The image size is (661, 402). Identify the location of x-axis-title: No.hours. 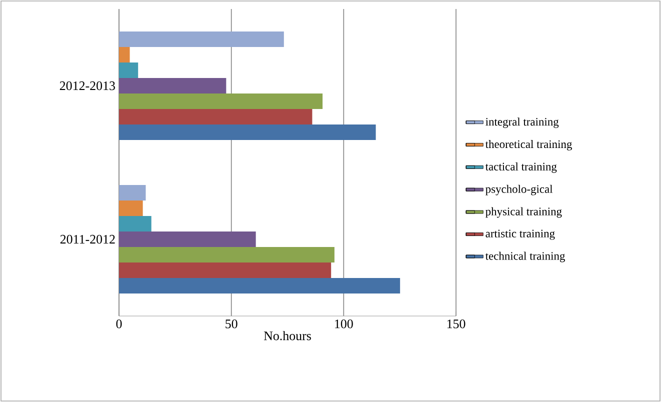
(287, 335).